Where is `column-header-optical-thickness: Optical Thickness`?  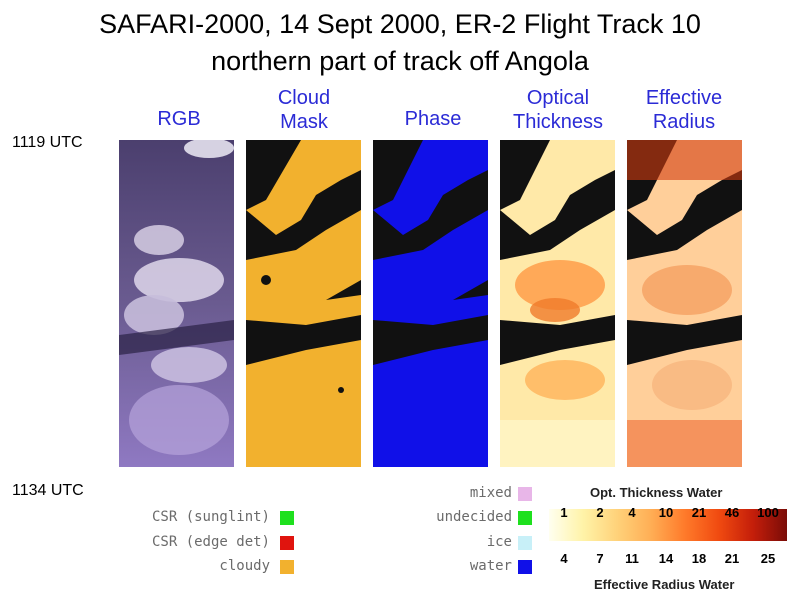 column-header-optical-thickness: Optical Thickness is located at coordinates (558, 110).